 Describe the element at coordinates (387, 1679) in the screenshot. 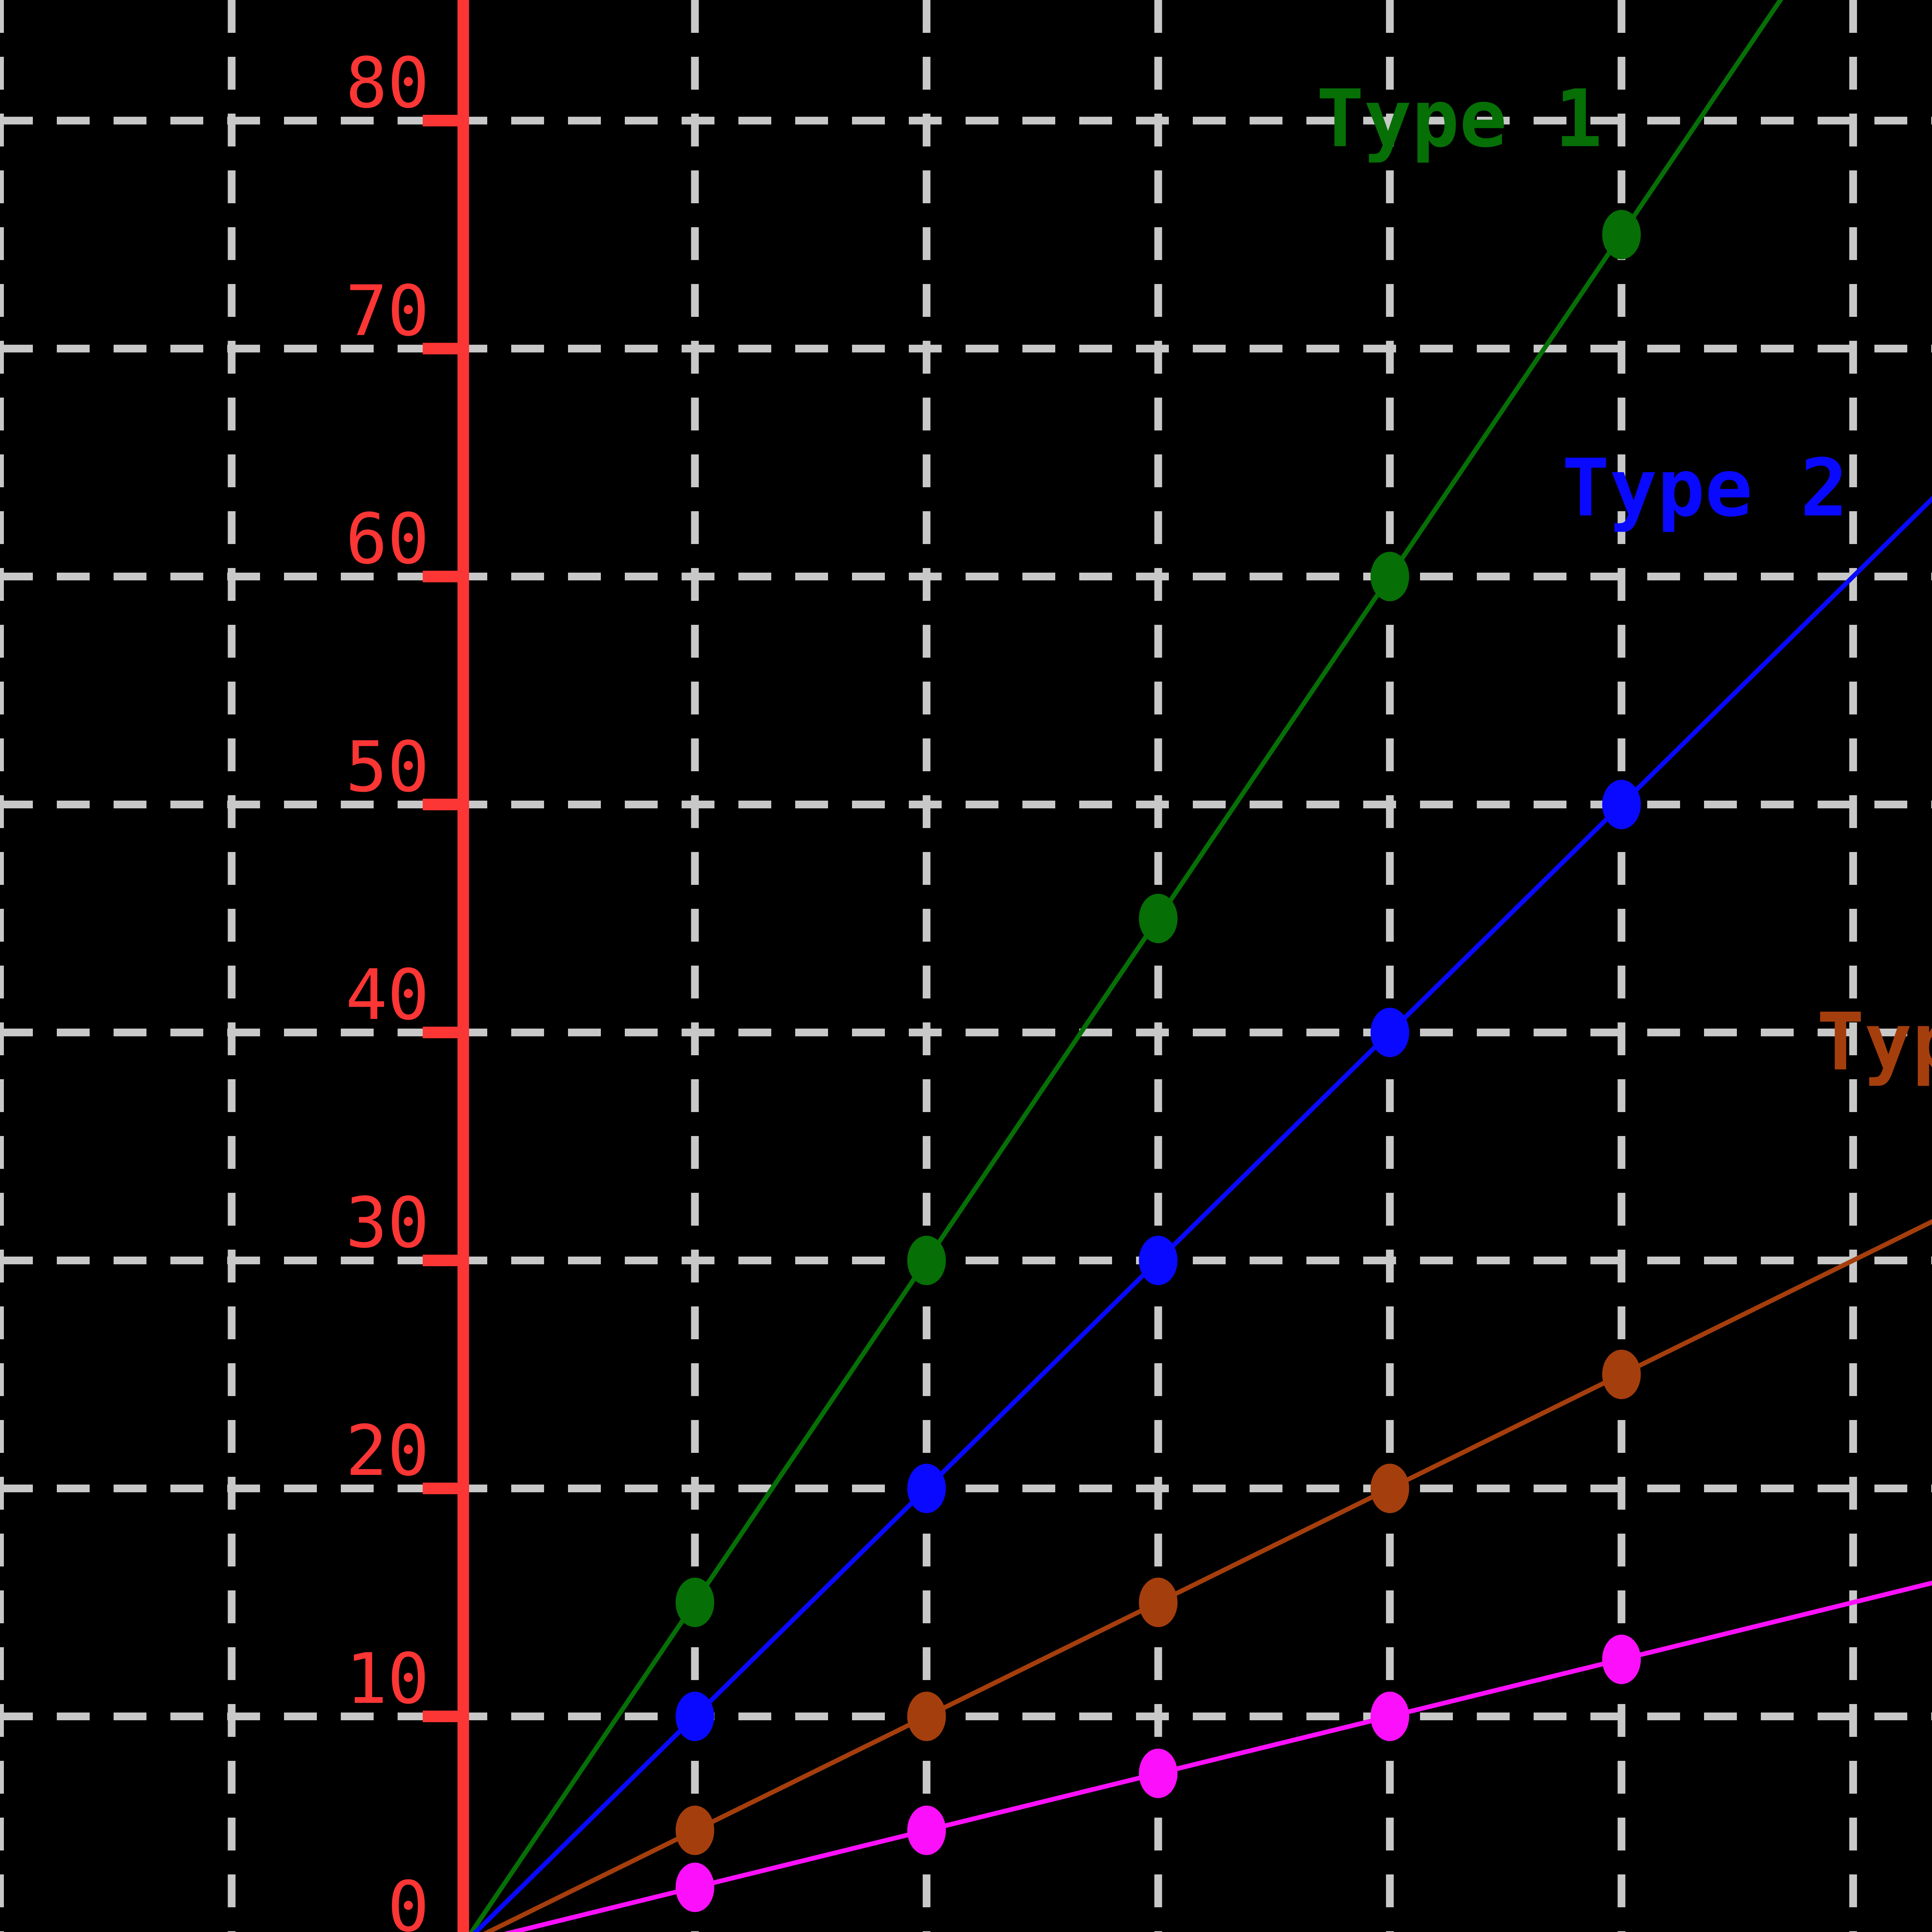

I see `y-tick-label-10: 10` at that location.